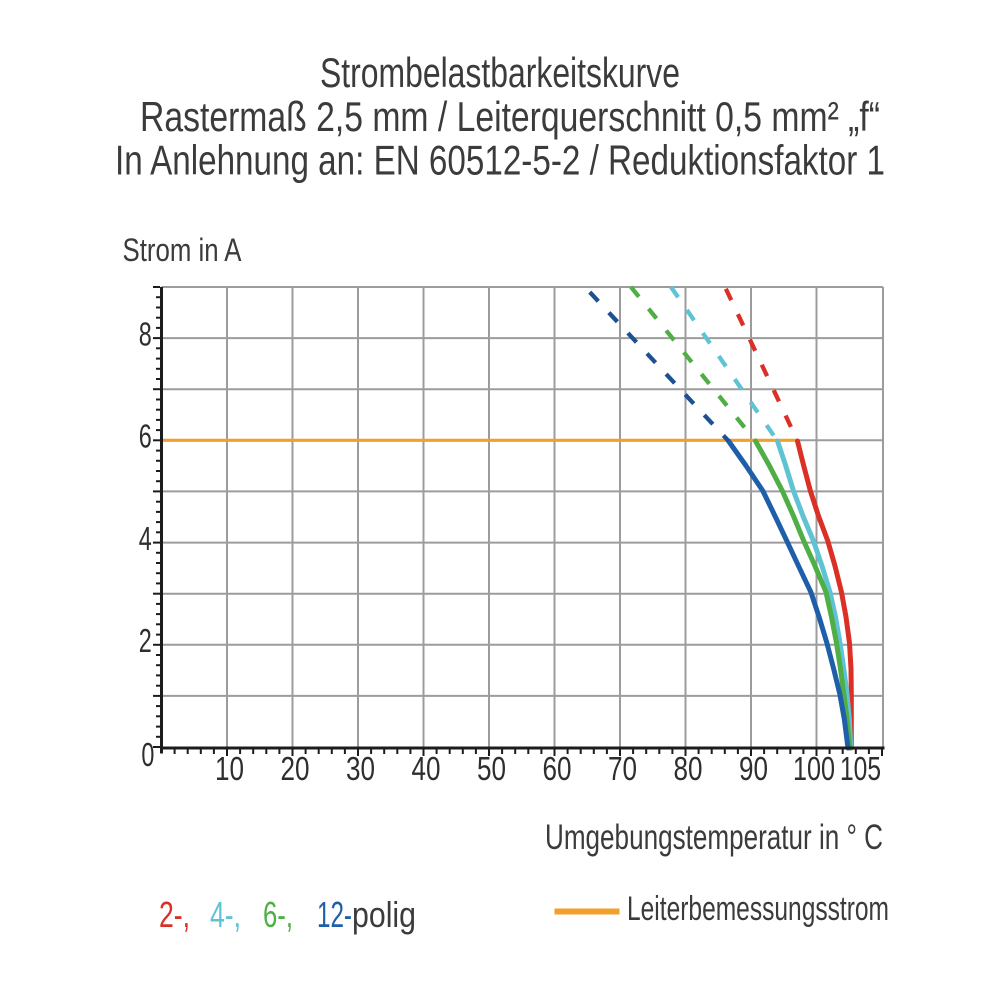 The image size is (1000, 1000). I want to click on svg-text: 70, so click(622, 768).